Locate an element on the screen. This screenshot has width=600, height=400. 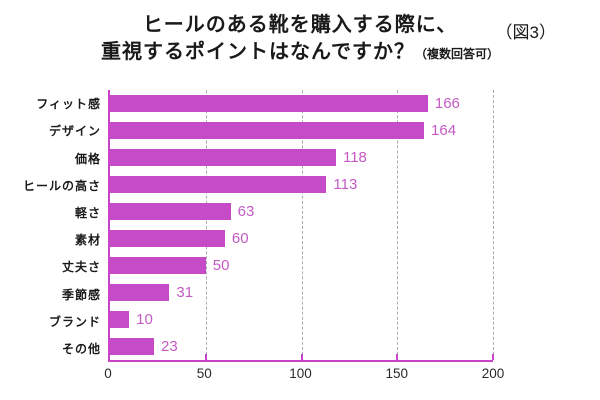
category-label: 素材 is located at coordinates (87, 240).